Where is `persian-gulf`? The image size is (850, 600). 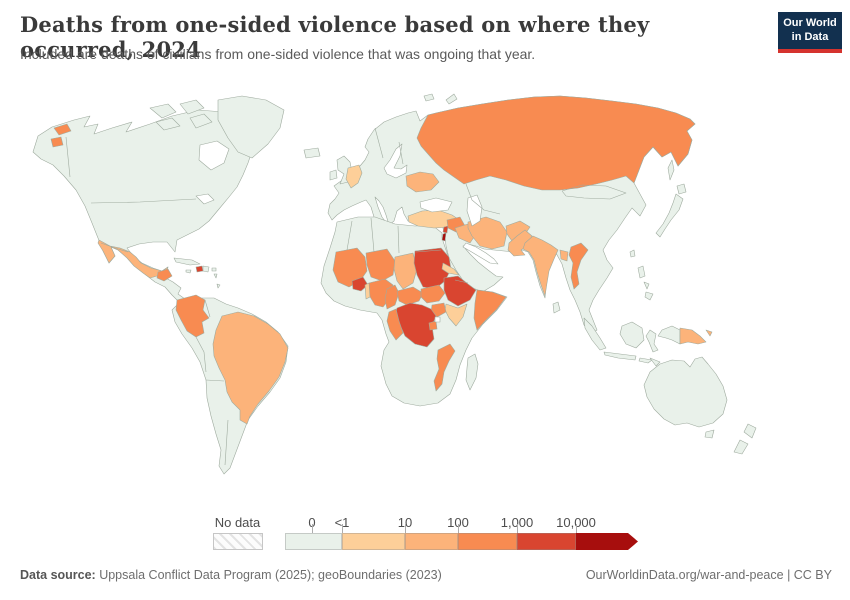
persian-gulf is located at coordinates (480, 253).